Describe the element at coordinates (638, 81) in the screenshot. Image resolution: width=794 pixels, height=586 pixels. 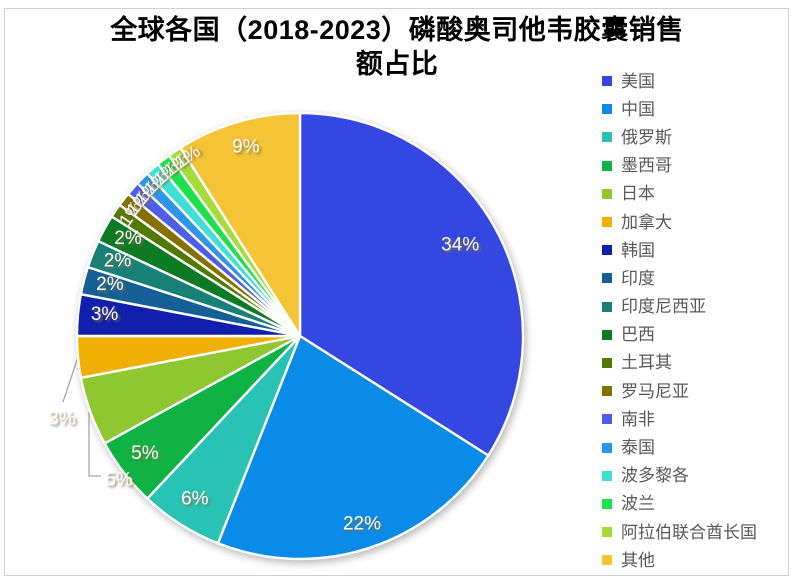
I see `legend-label-usa: 美国` at that location.